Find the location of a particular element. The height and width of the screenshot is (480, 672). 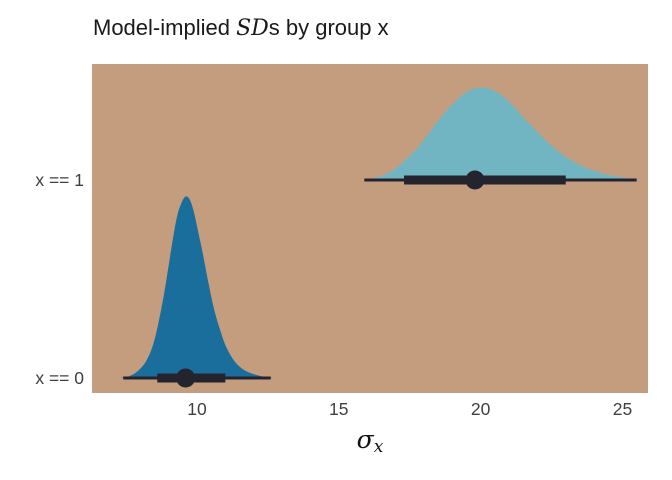

sigma-subscript: x is located at coordinates (378, 447).